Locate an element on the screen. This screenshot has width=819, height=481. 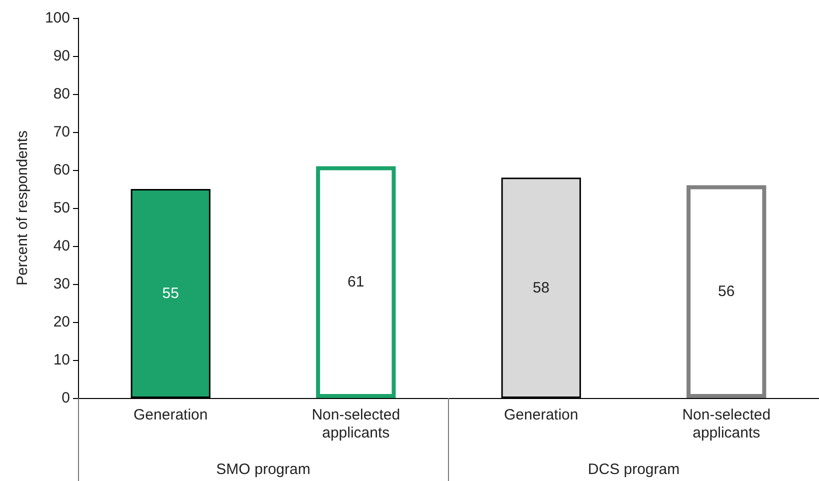
text: DCS program is located at coordinates (634, 469).